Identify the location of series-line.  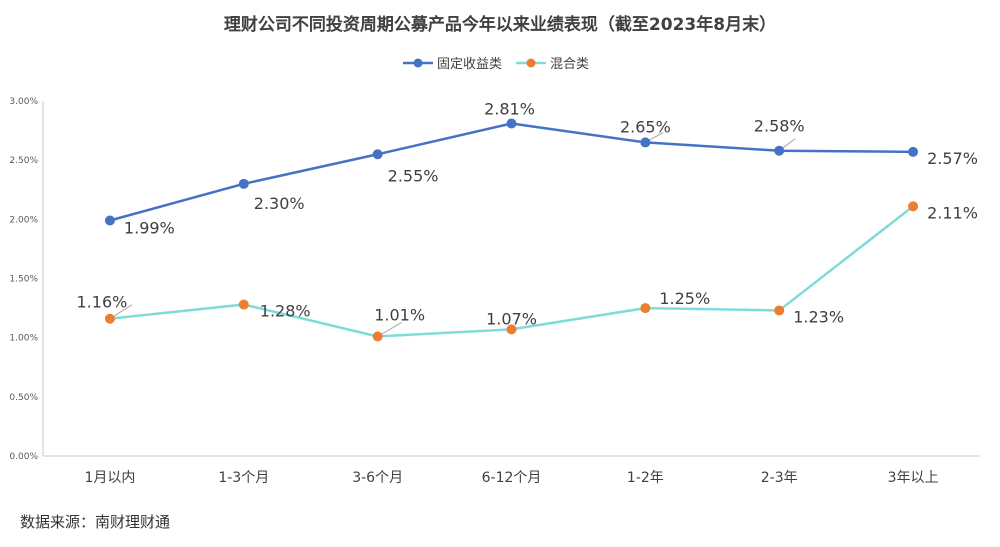
(511, 172).